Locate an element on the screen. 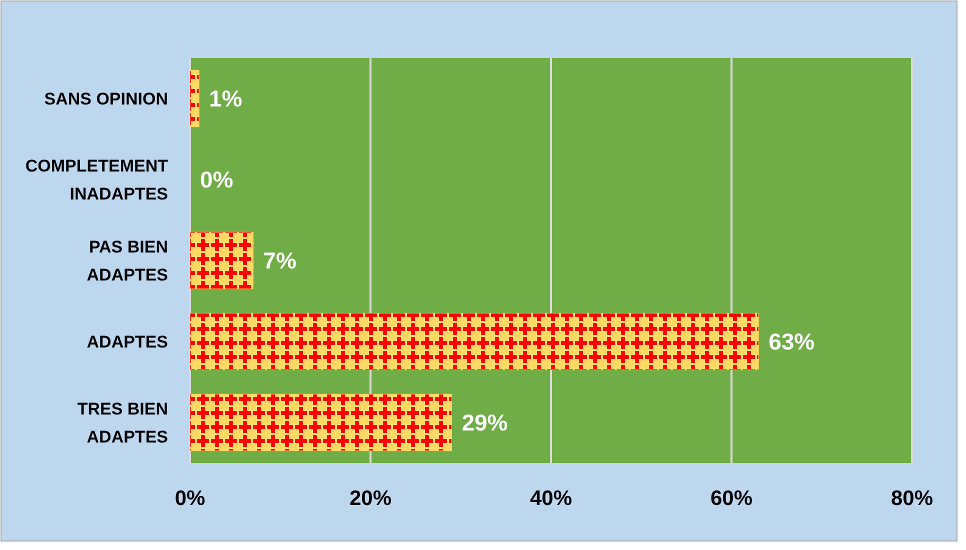 The height and width of the screenshot is (550, 966). y-tick-label: COMPLETEMENT INADAPTES is located at coordinates (97, 180).